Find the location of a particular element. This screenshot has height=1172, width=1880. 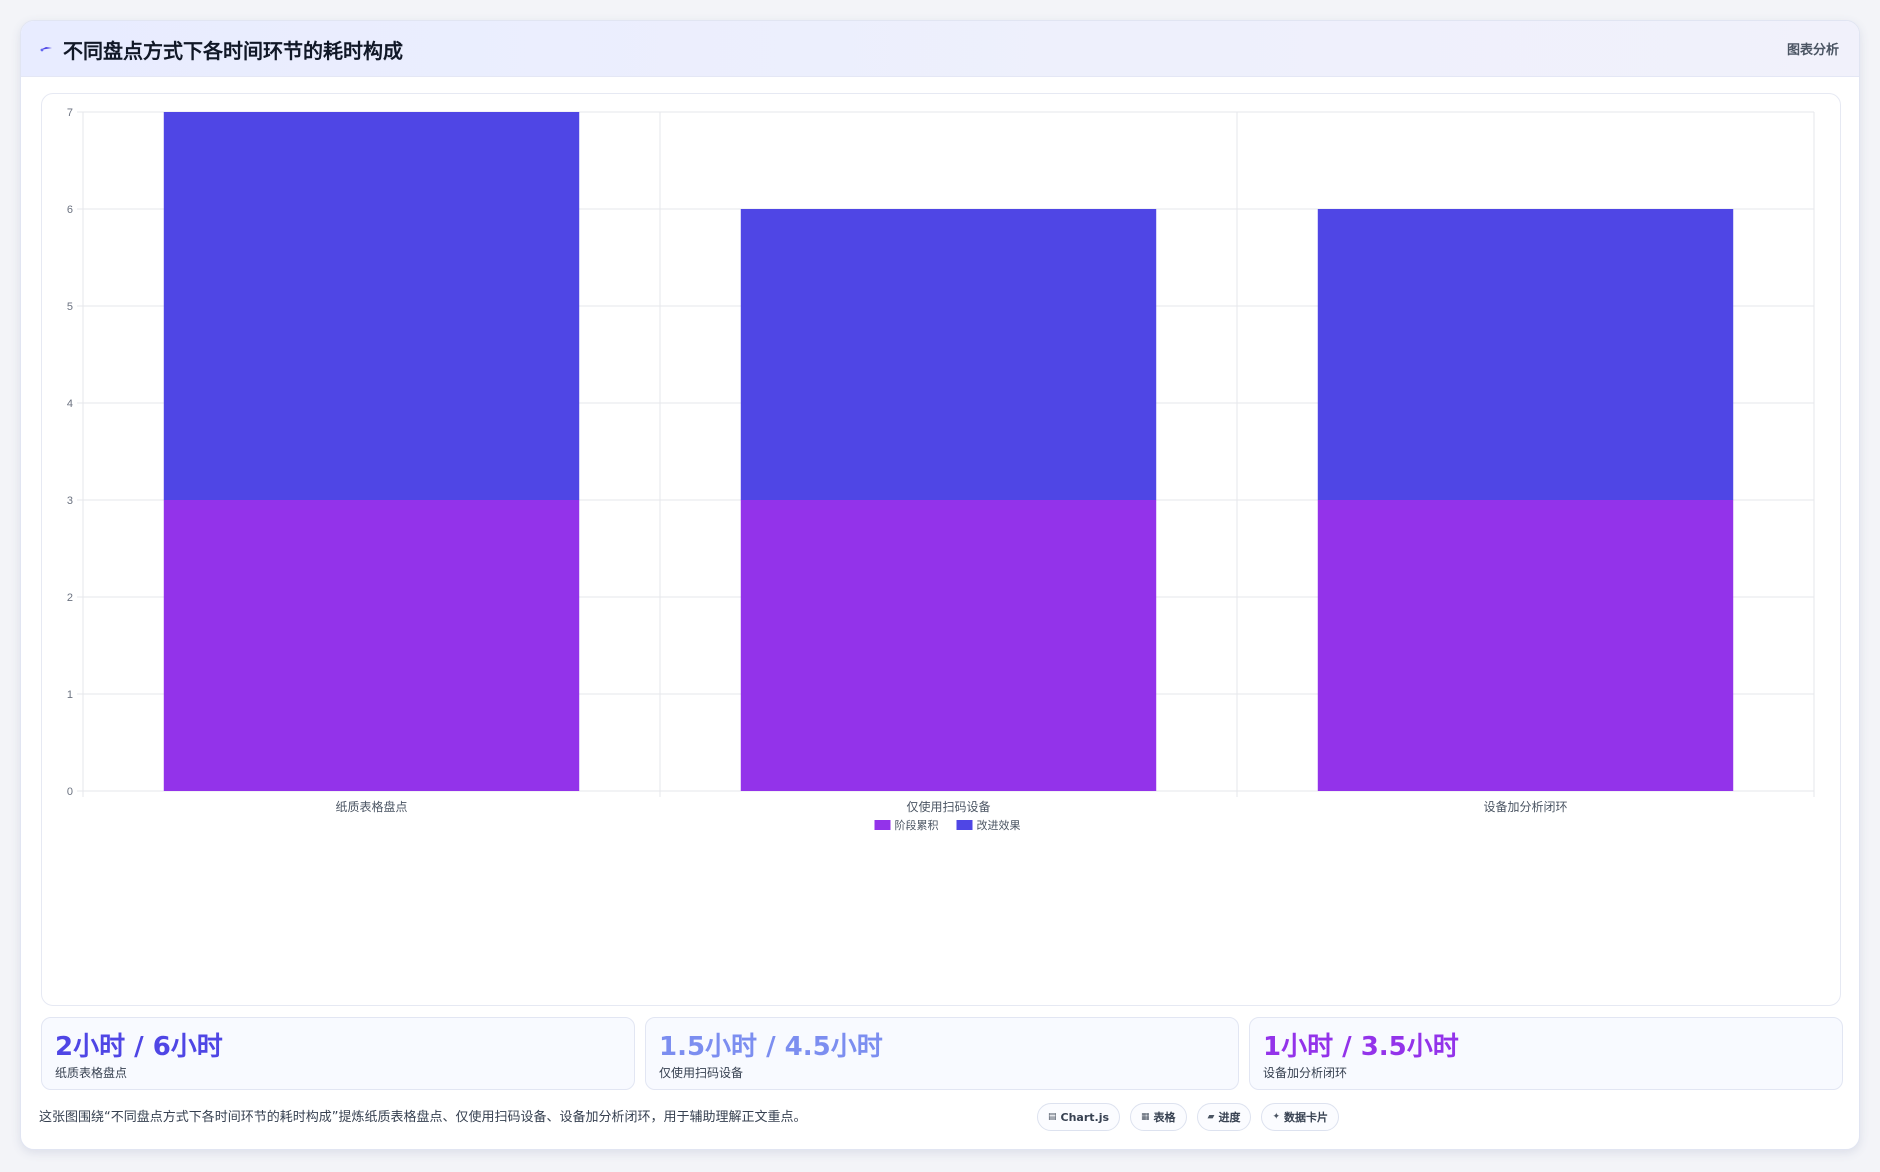

x-tick-label: 设备加分析闭环 is located at coordinates (1525, 807).